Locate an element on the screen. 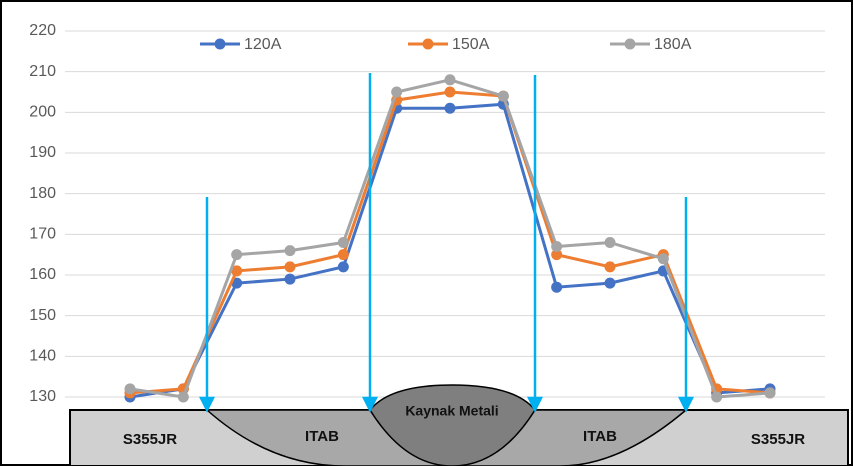  y-tick-label: 140 is located at coordinates (42, 356).